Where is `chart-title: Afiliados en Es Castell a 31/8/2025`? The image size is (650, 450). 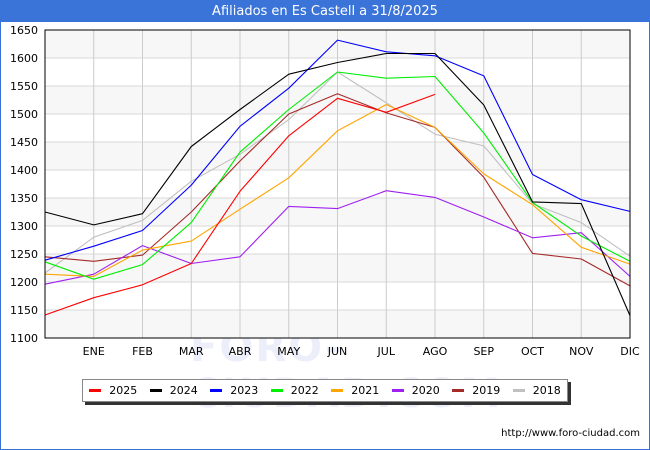 chart-title: Afiliados en Es Castell a 31/8/2025 is located at coordinates (325, 11).